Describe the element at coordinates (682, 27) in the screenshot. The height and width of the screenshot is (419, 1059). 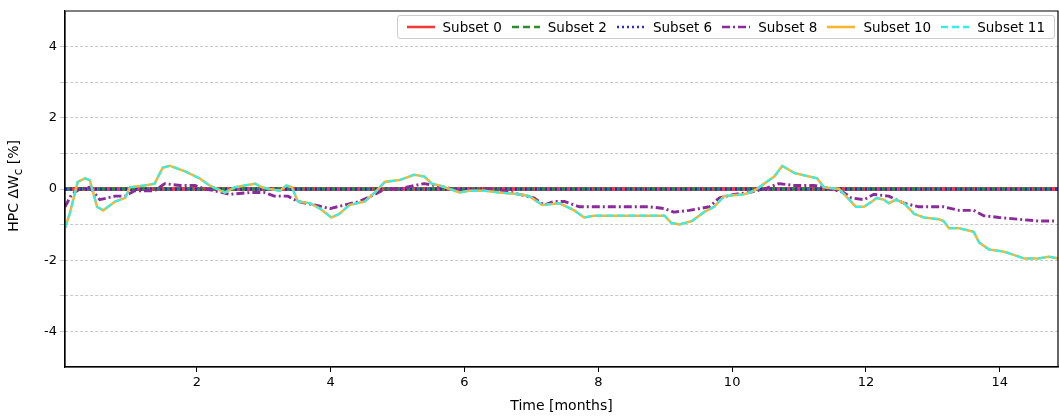
I see `legend-label: Subset 6` at that location.